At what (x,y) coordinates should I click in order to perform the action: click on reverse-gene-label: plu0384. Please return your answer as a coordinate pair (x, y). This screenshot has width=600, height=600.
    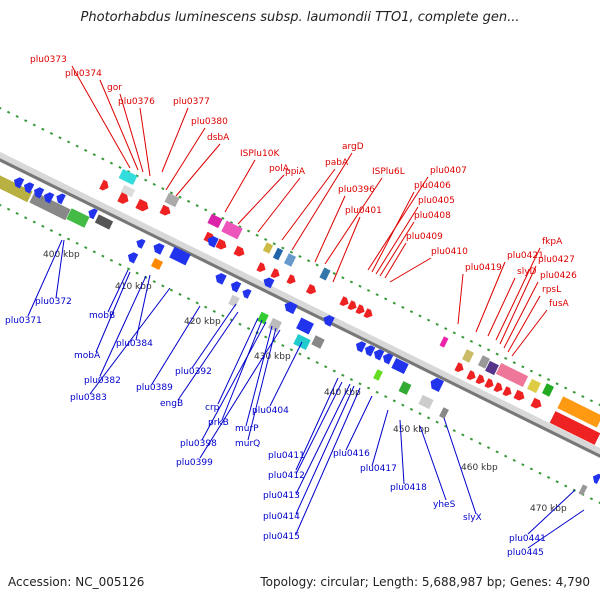
    Looking at the image, I should click on (134, 344).